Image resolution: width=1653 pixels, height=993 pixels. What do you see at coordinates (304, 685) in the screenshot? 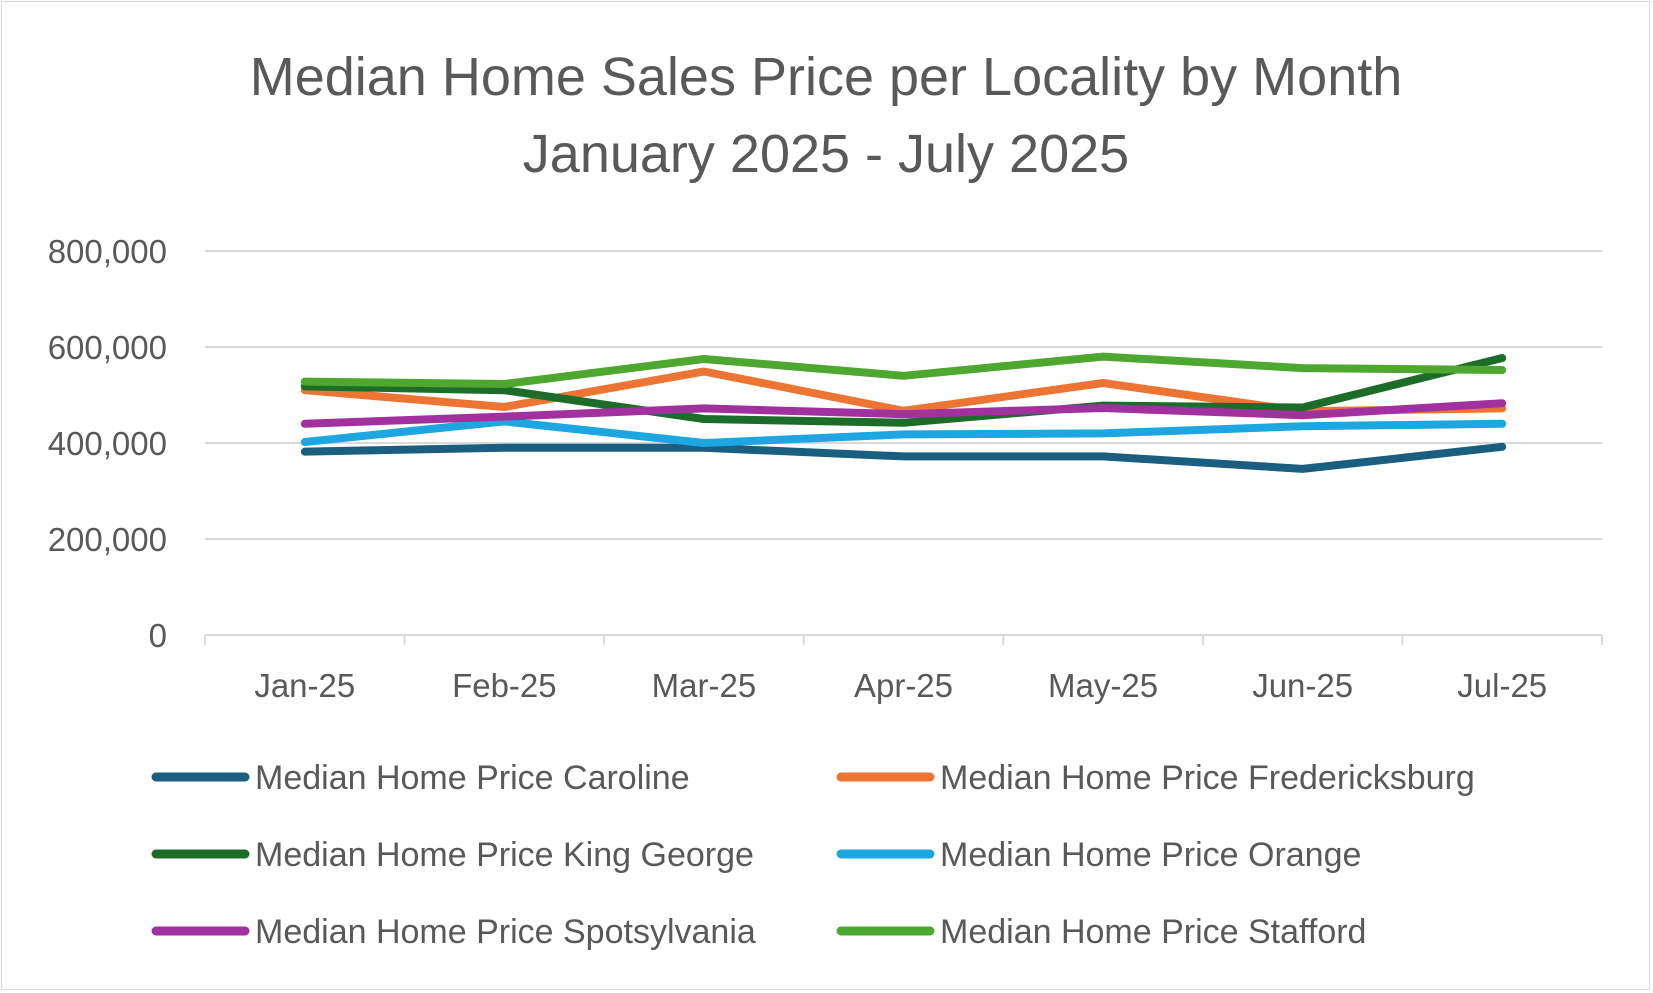
I see `x-tick-label: Jan-25` at bounding box center [304, 685].